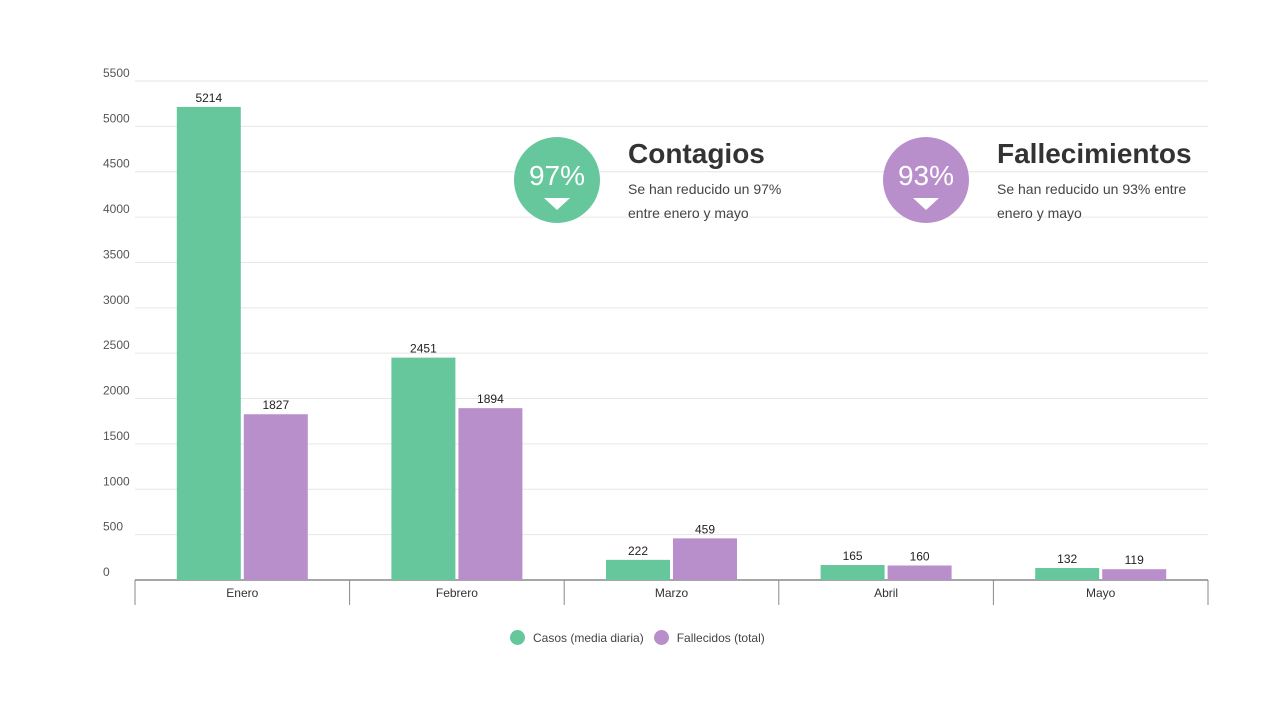 This screenshot has width=1280, height=720. Describe the element at coordinates (116, 254) in the screenshot. I see `y-tick-label: 3500` at that location.